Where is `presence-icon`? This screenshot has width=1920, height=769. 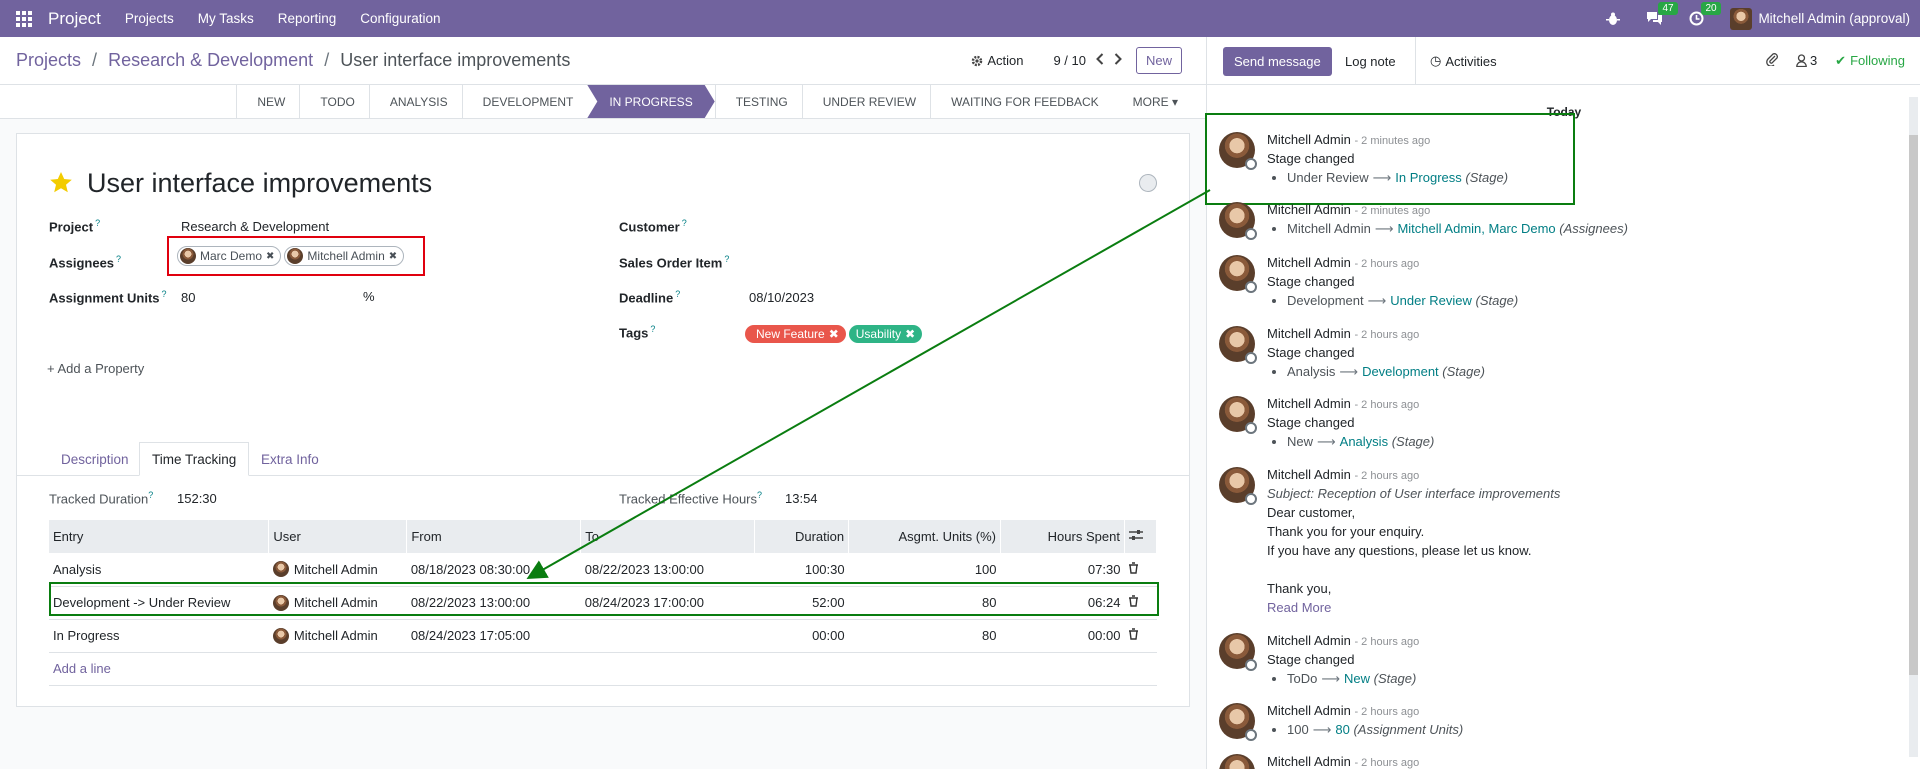 presence-icon is located at coordinates (1251, 287).